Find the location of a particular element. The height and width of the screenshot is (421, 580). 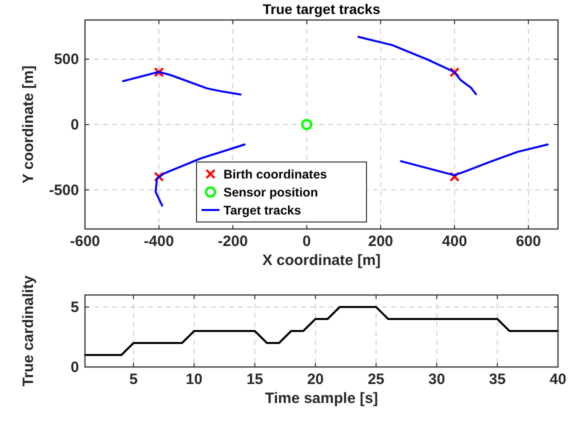

x-tick-label: 30 is located at coordinates (437, 379).